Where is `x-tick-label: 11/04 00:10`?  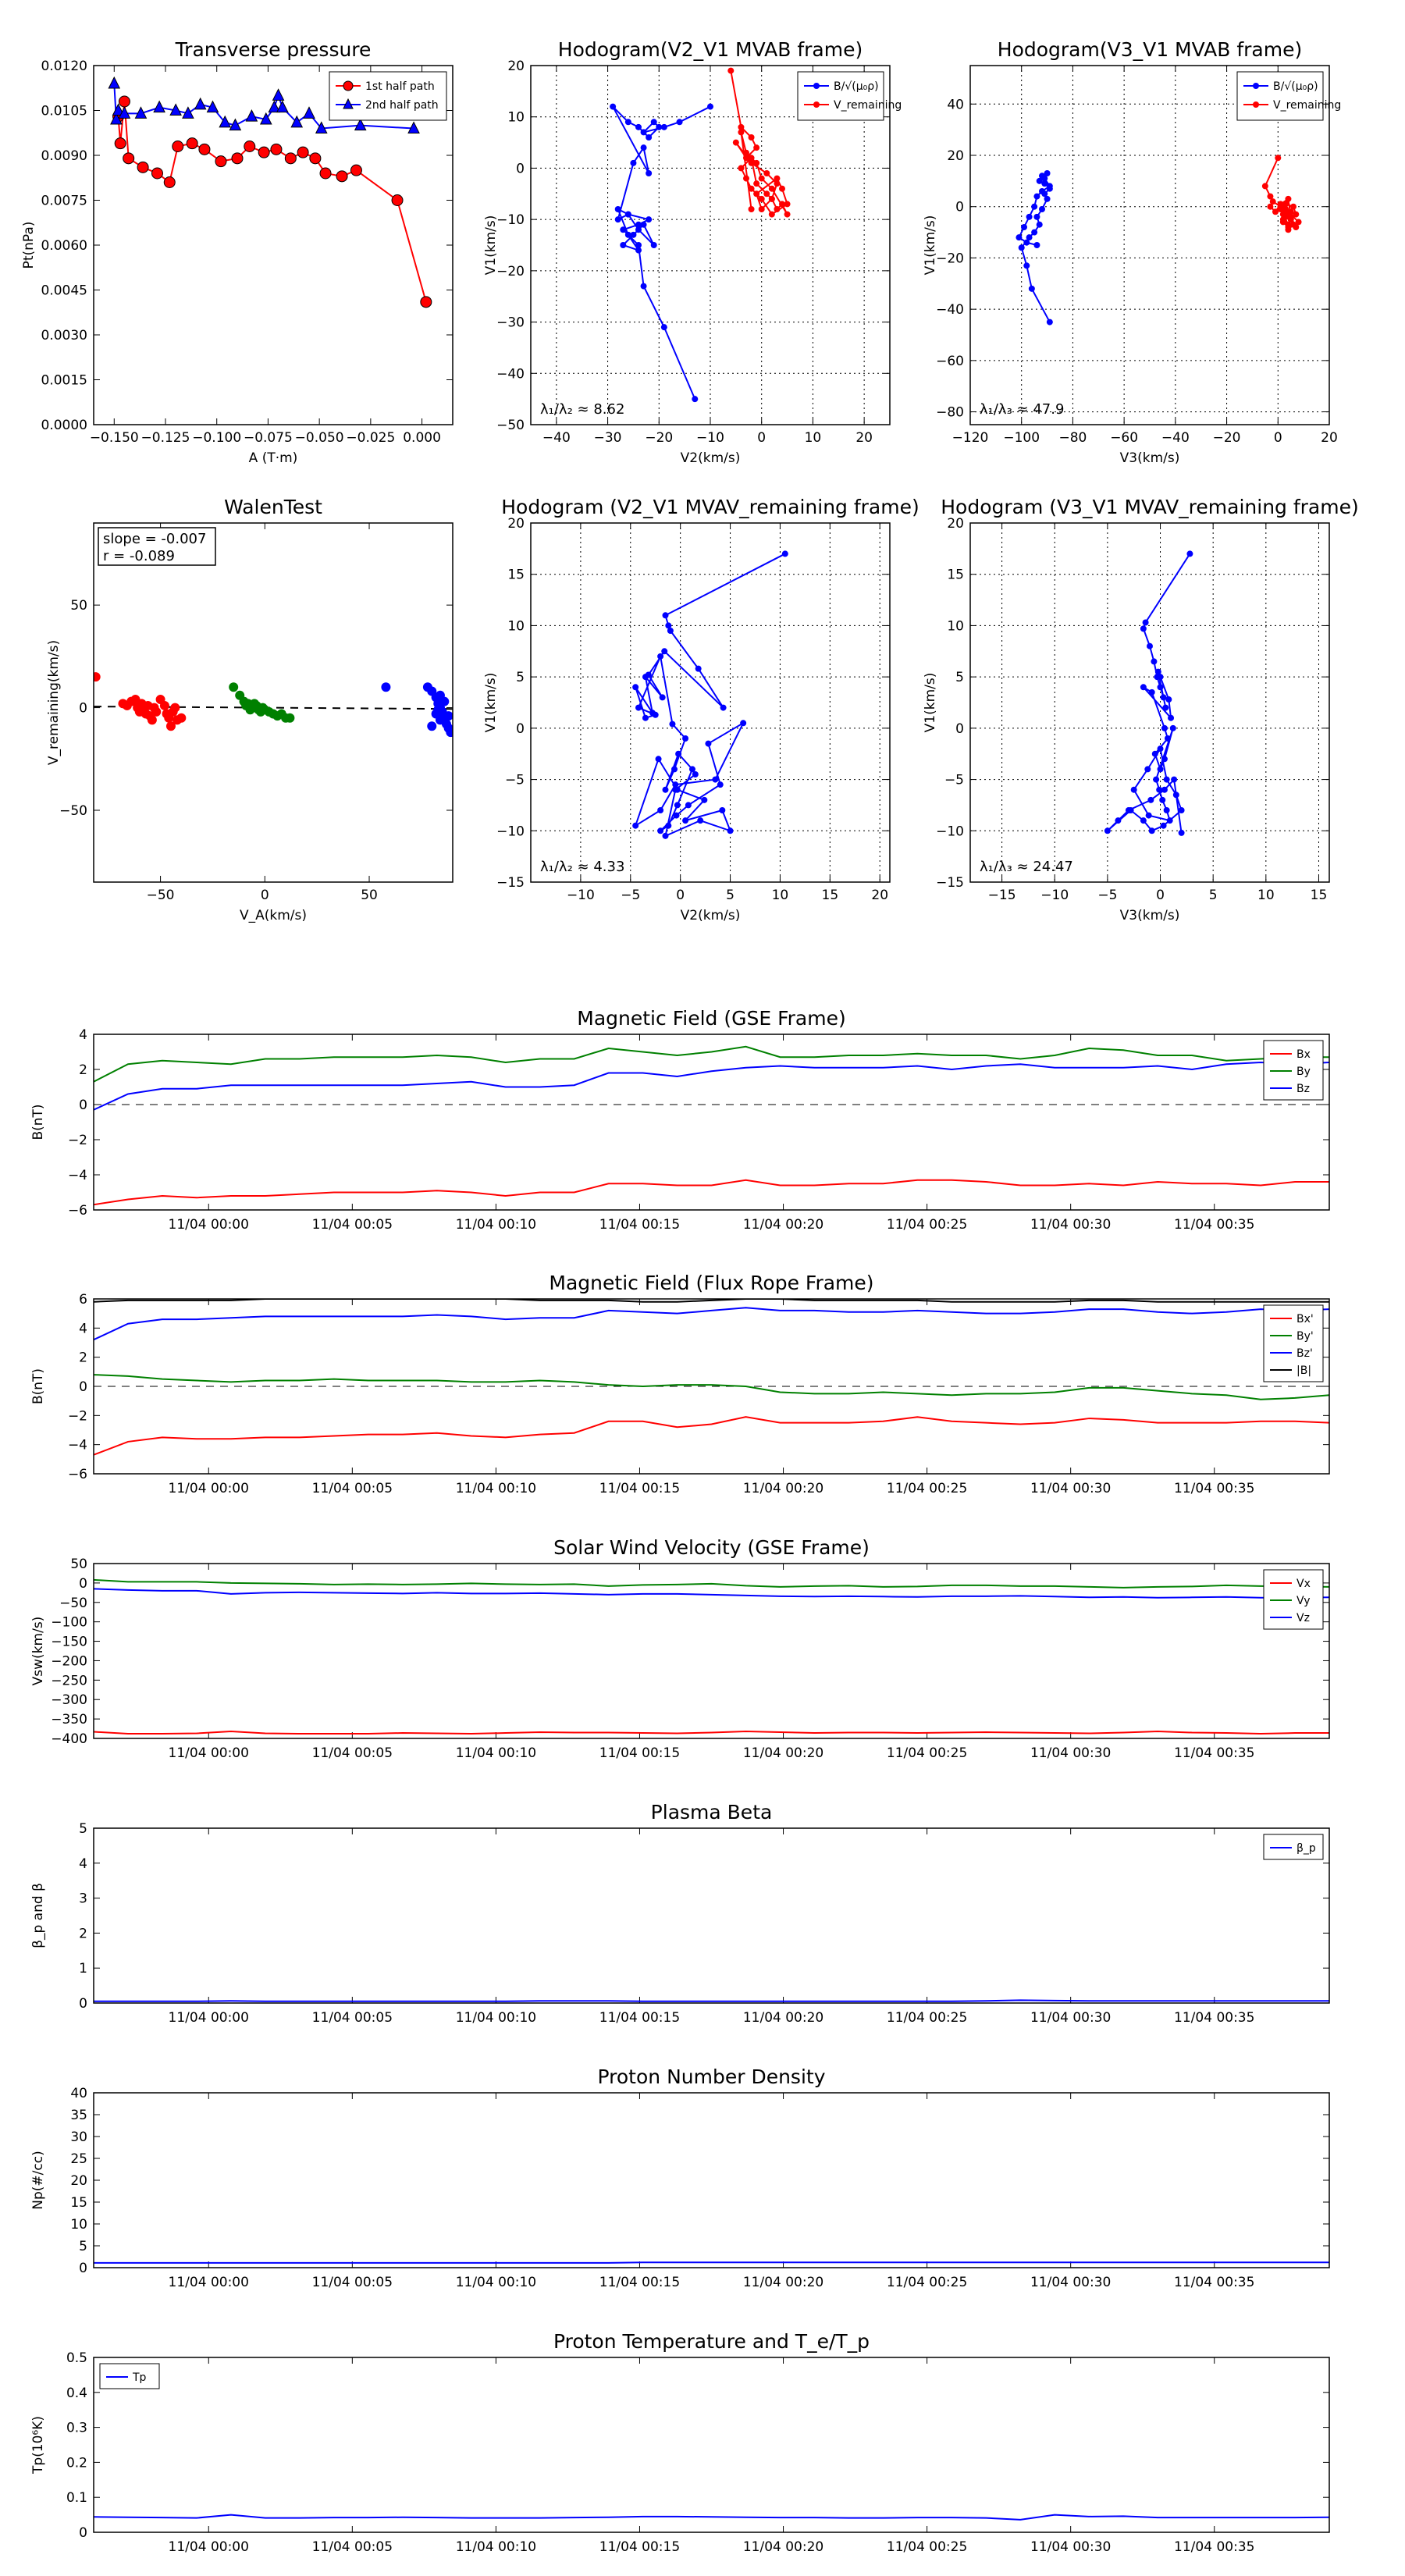
x-tick-label: 11/04 00:10 is located at coordinates (496, 1225).